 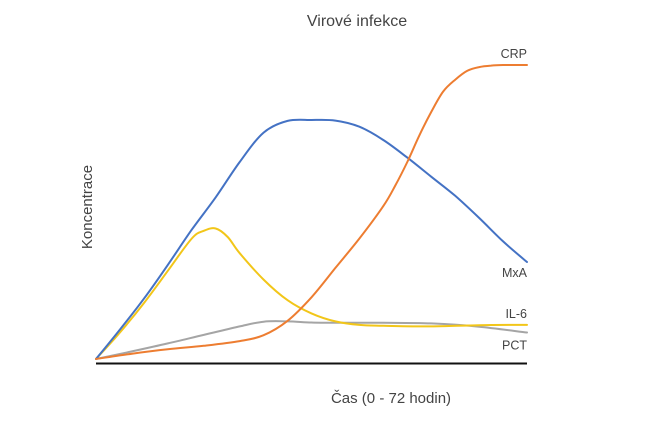 What do you see at coordinates (515, 273) in the screenshot?
I see `series-label-mxa: MxA` at bounding box center [515, 273].